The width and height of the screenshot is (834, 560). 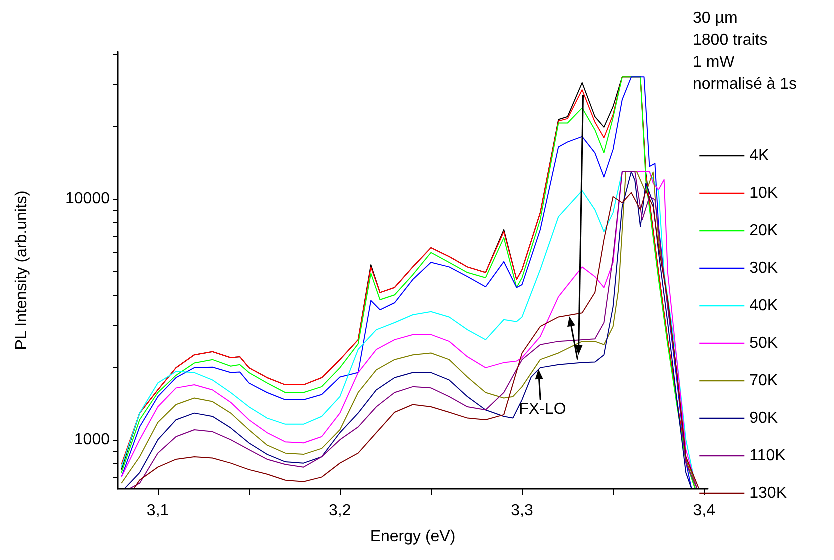 What do you see at coordinates (704, 511) in the screenshot?
I see `x-tick-label: 3,4` at bounding box center [704, 511].